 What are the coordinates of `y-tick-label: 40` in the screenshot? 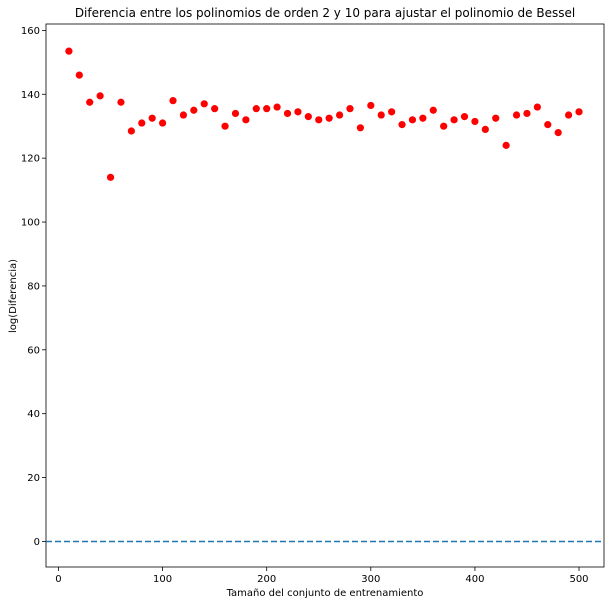 It's located at (33, 414).